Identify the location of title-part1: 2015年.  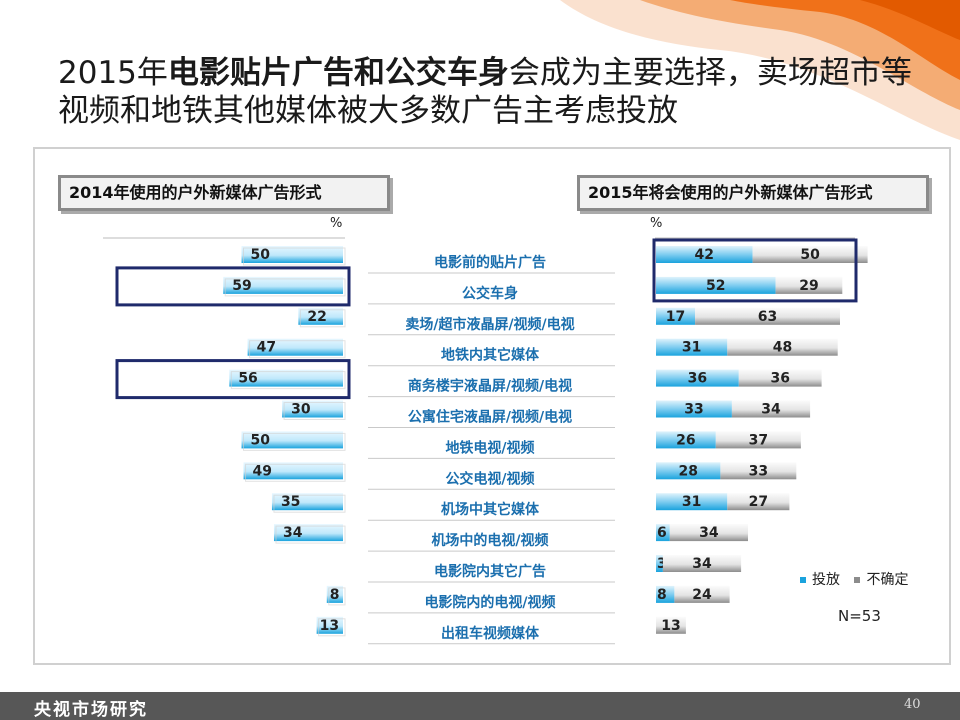
(113, 73).